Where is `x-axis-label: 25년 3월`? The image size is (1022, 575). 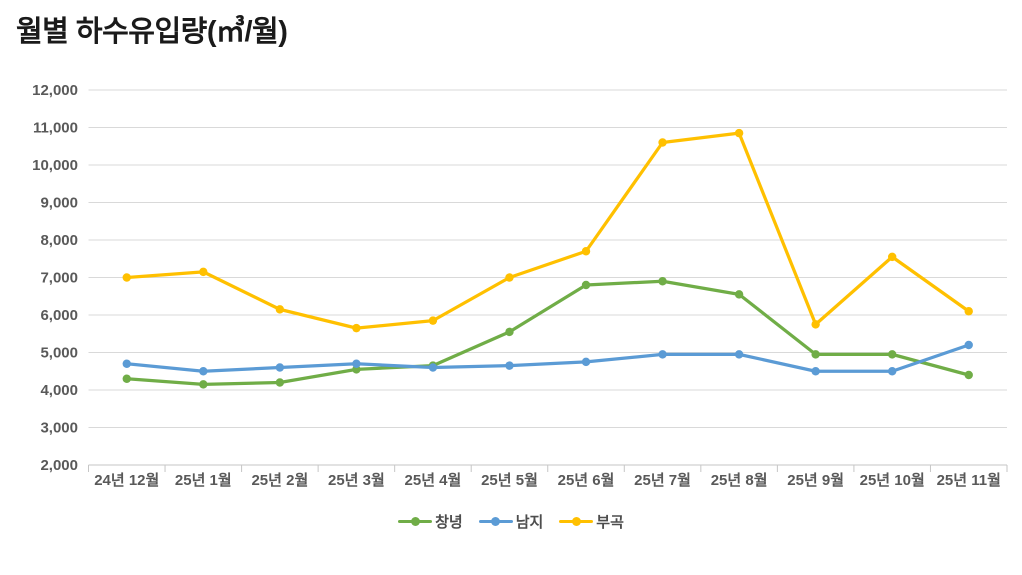
x-axis-label: 25년 3월 is located at coordinates (356, 480).